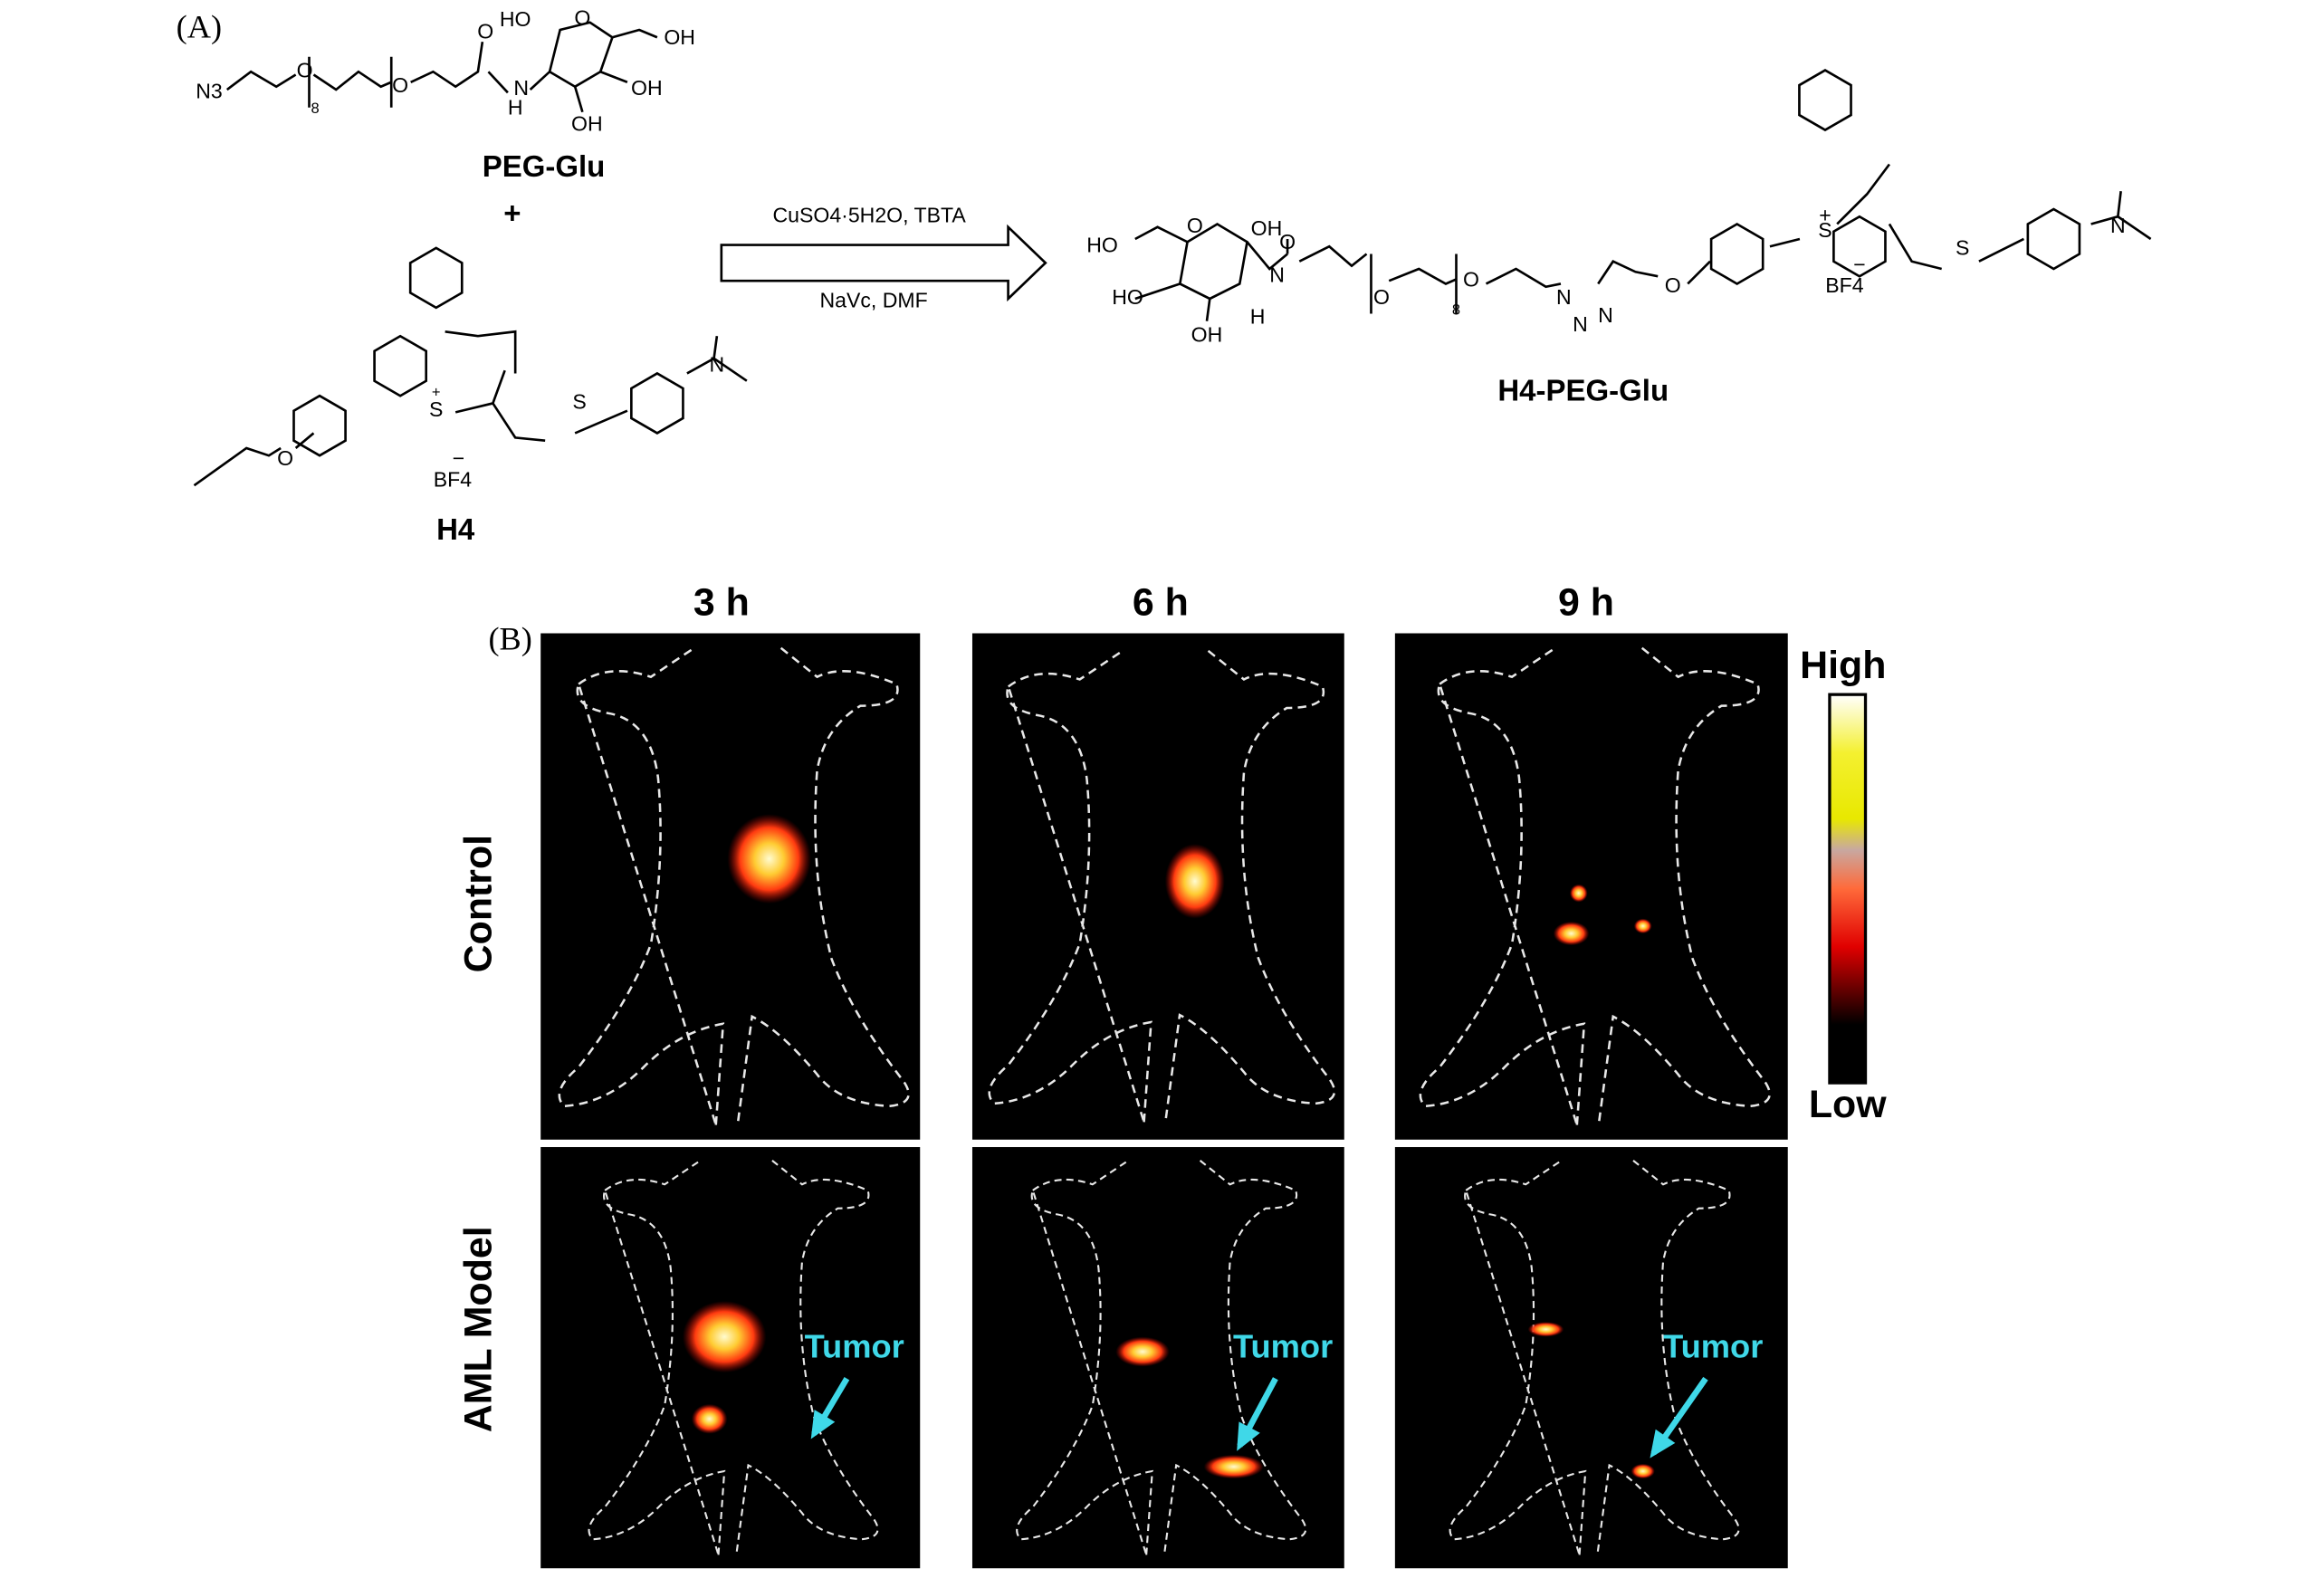 The height and width of the screenshot is (1578, 2324). I want to click on scale-high: High, so click(1843, 665).